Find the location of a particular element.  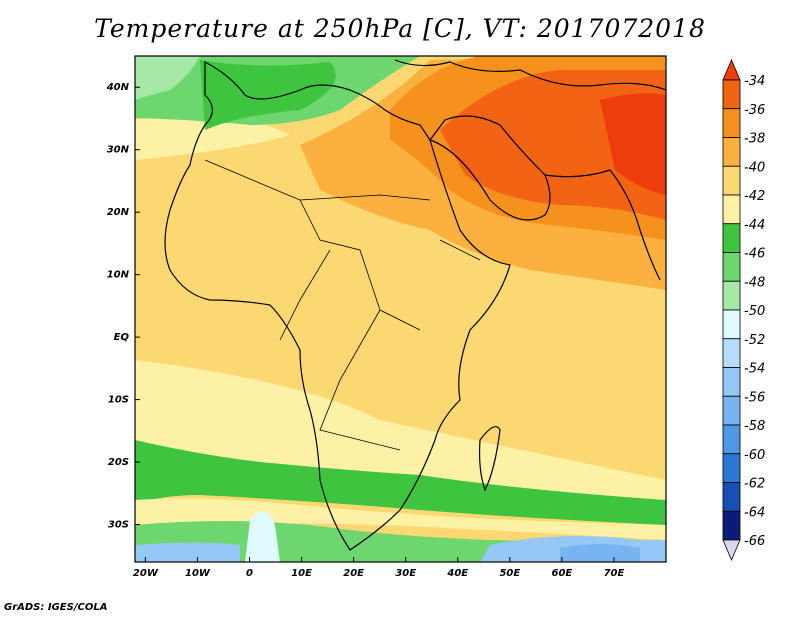

madagascar-coast is located at coordinates (489, 459).